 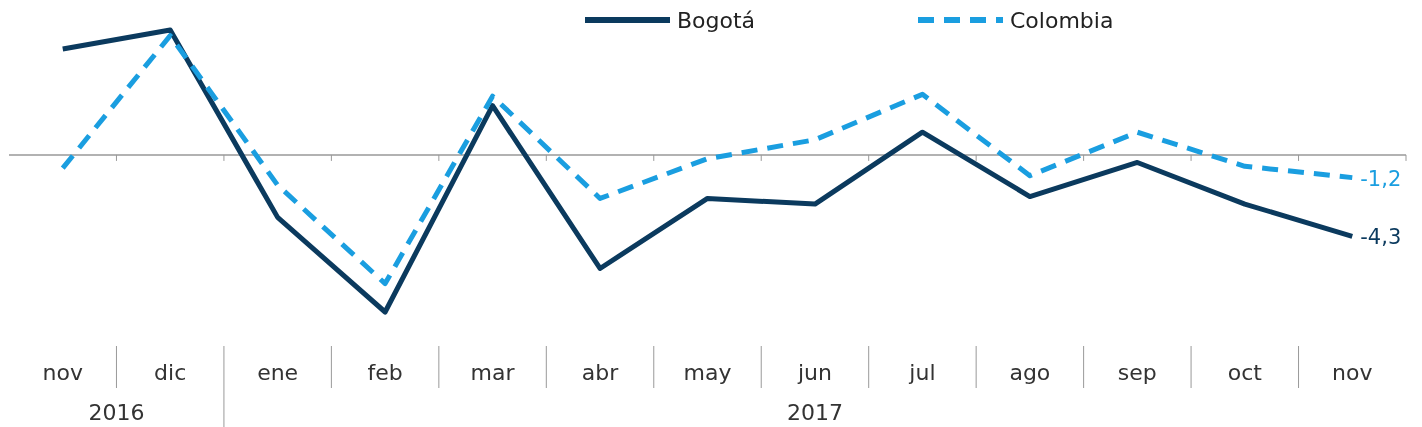 I want to click on x-tick-label: oct, so click(x=1245, y=372).